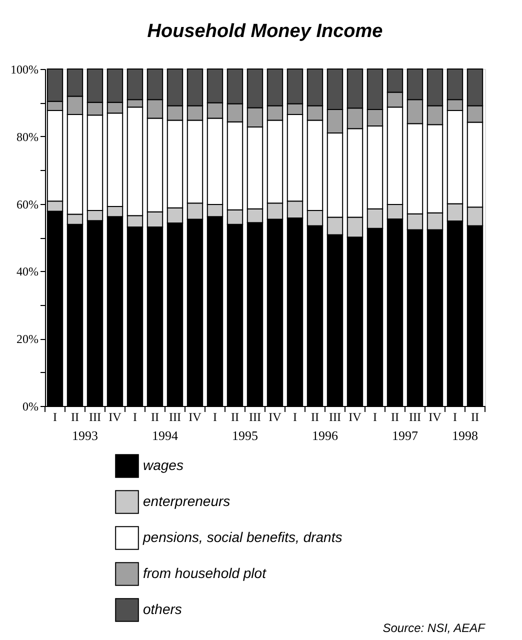 Image resolution: width=522 pixels, height=640 pixels. I want to click on chart-title: Household Money Income, so click(265, 31).